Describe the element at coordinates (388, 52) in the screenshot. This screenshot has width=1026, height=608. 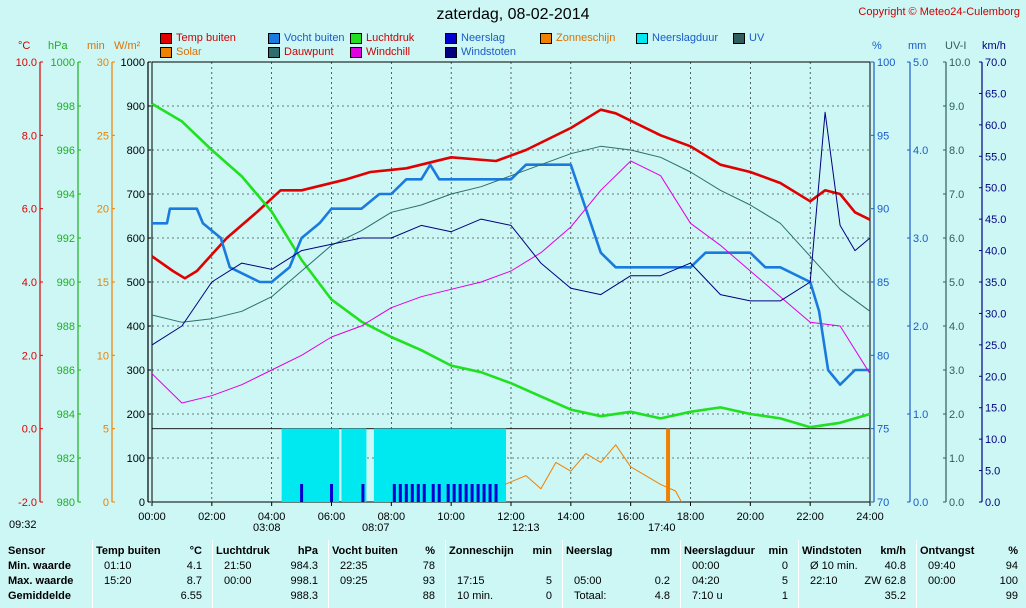
I see `legend-label: Windchill` at that location.